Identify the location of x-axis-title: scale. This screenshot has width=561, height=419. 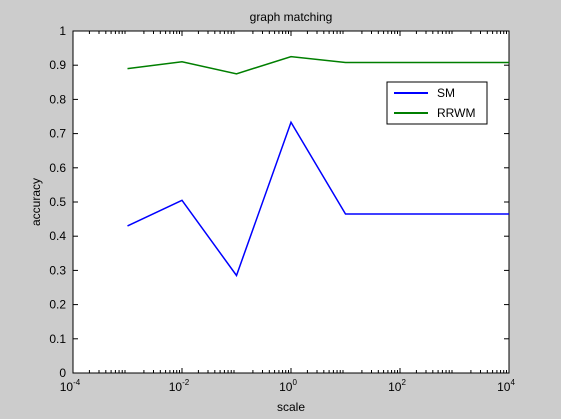
(291, 407).